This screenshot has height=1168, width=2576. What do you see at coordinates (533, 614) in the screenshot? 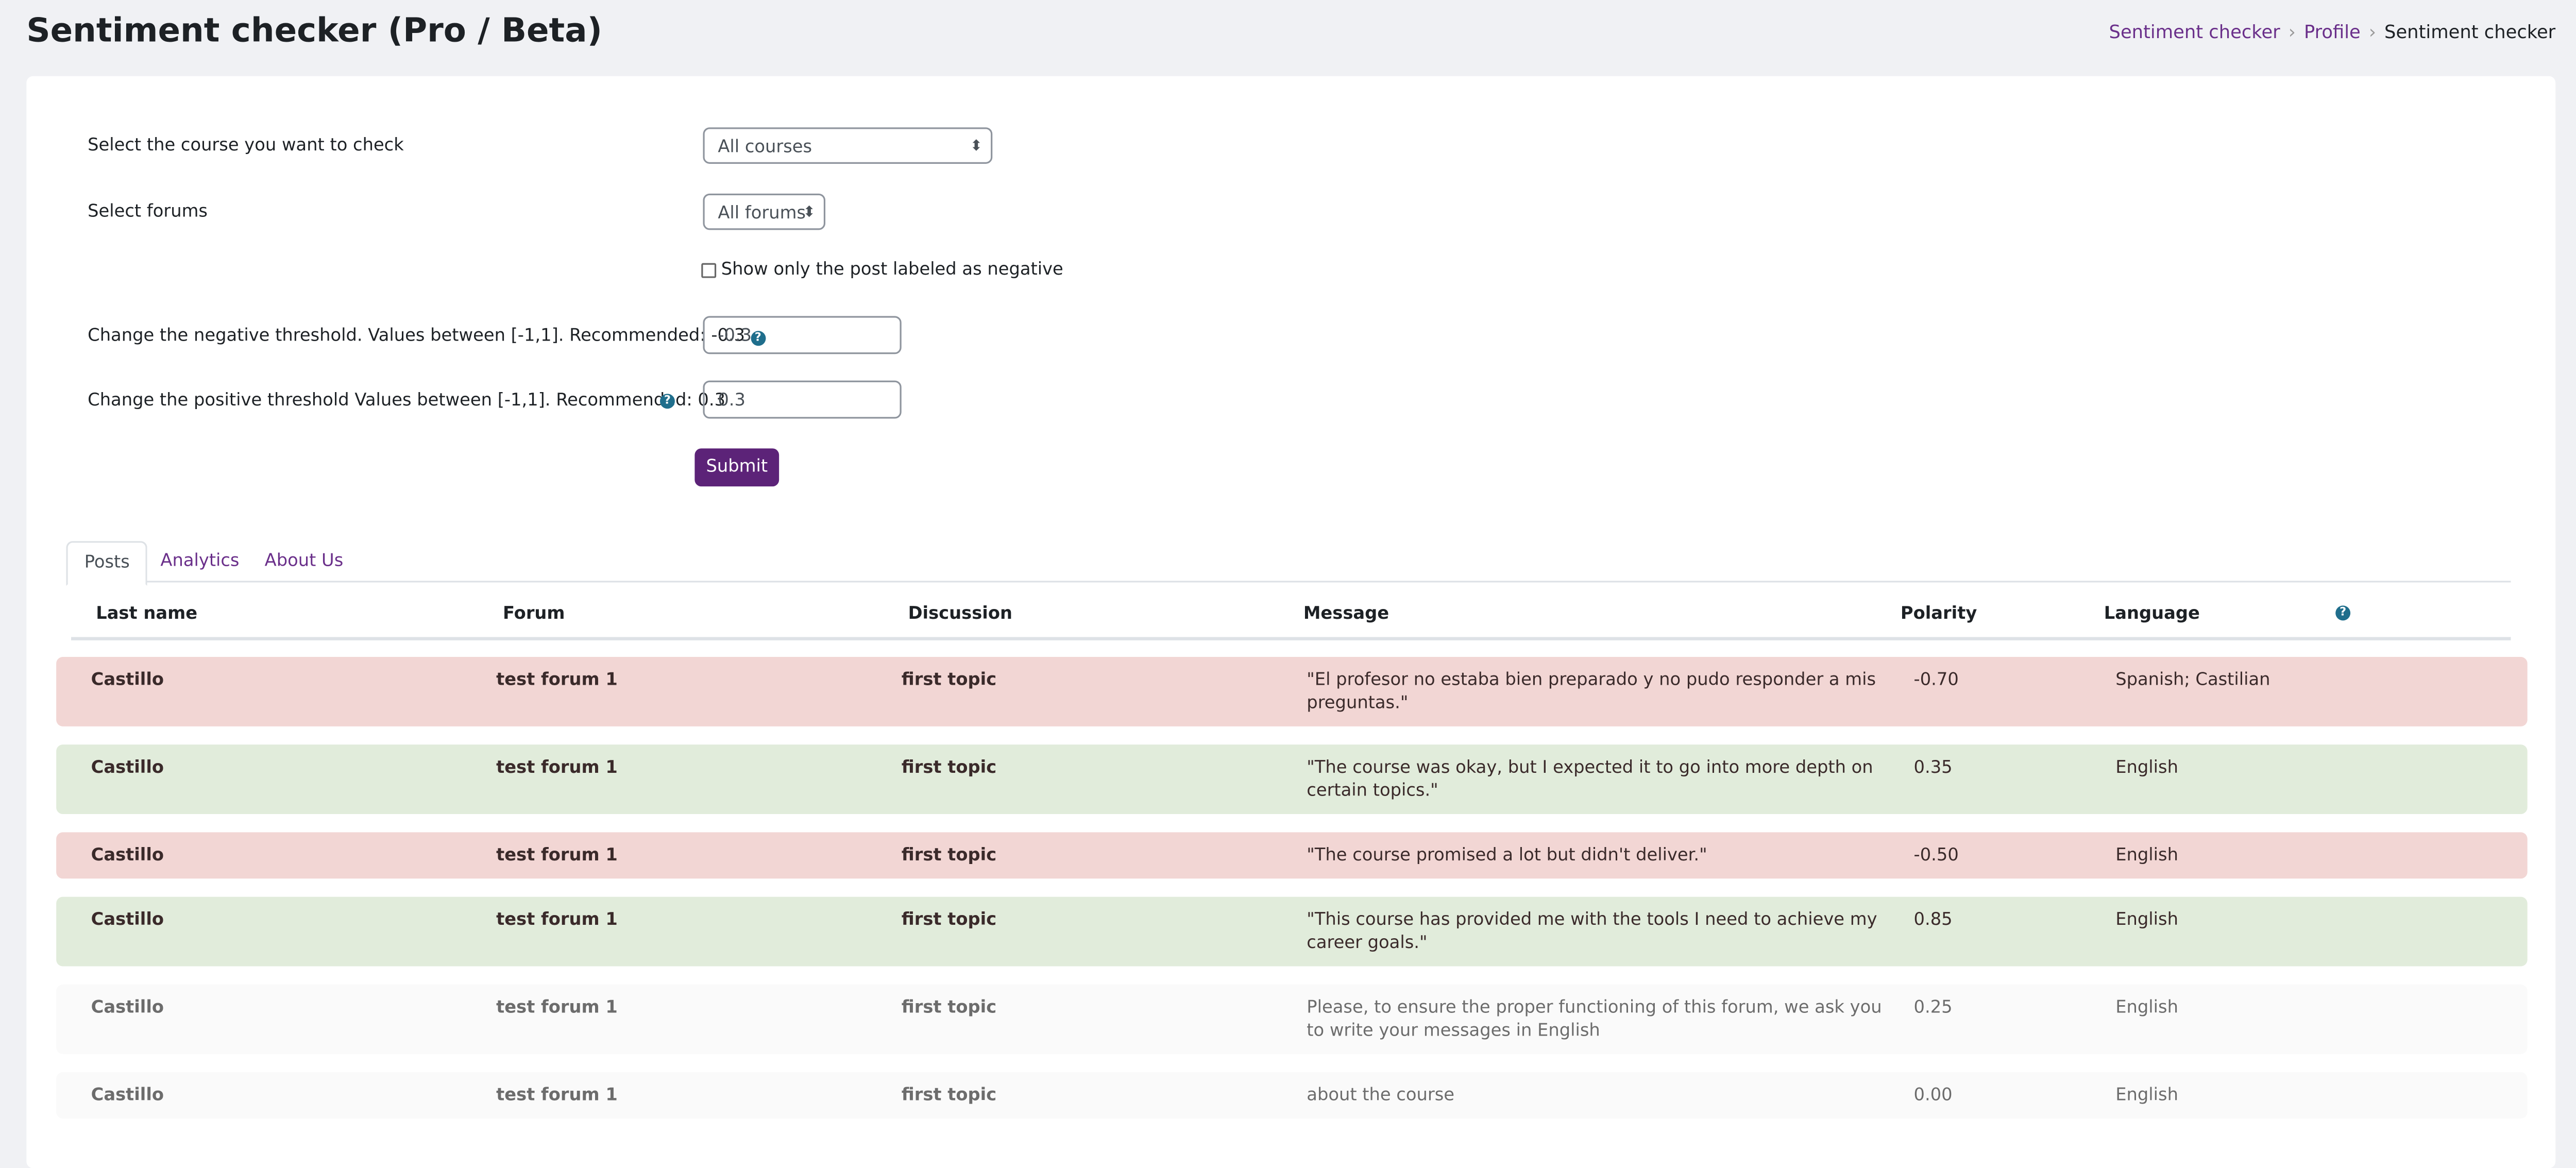
I see `column-header: Forum` at bounding box center [533, 614].